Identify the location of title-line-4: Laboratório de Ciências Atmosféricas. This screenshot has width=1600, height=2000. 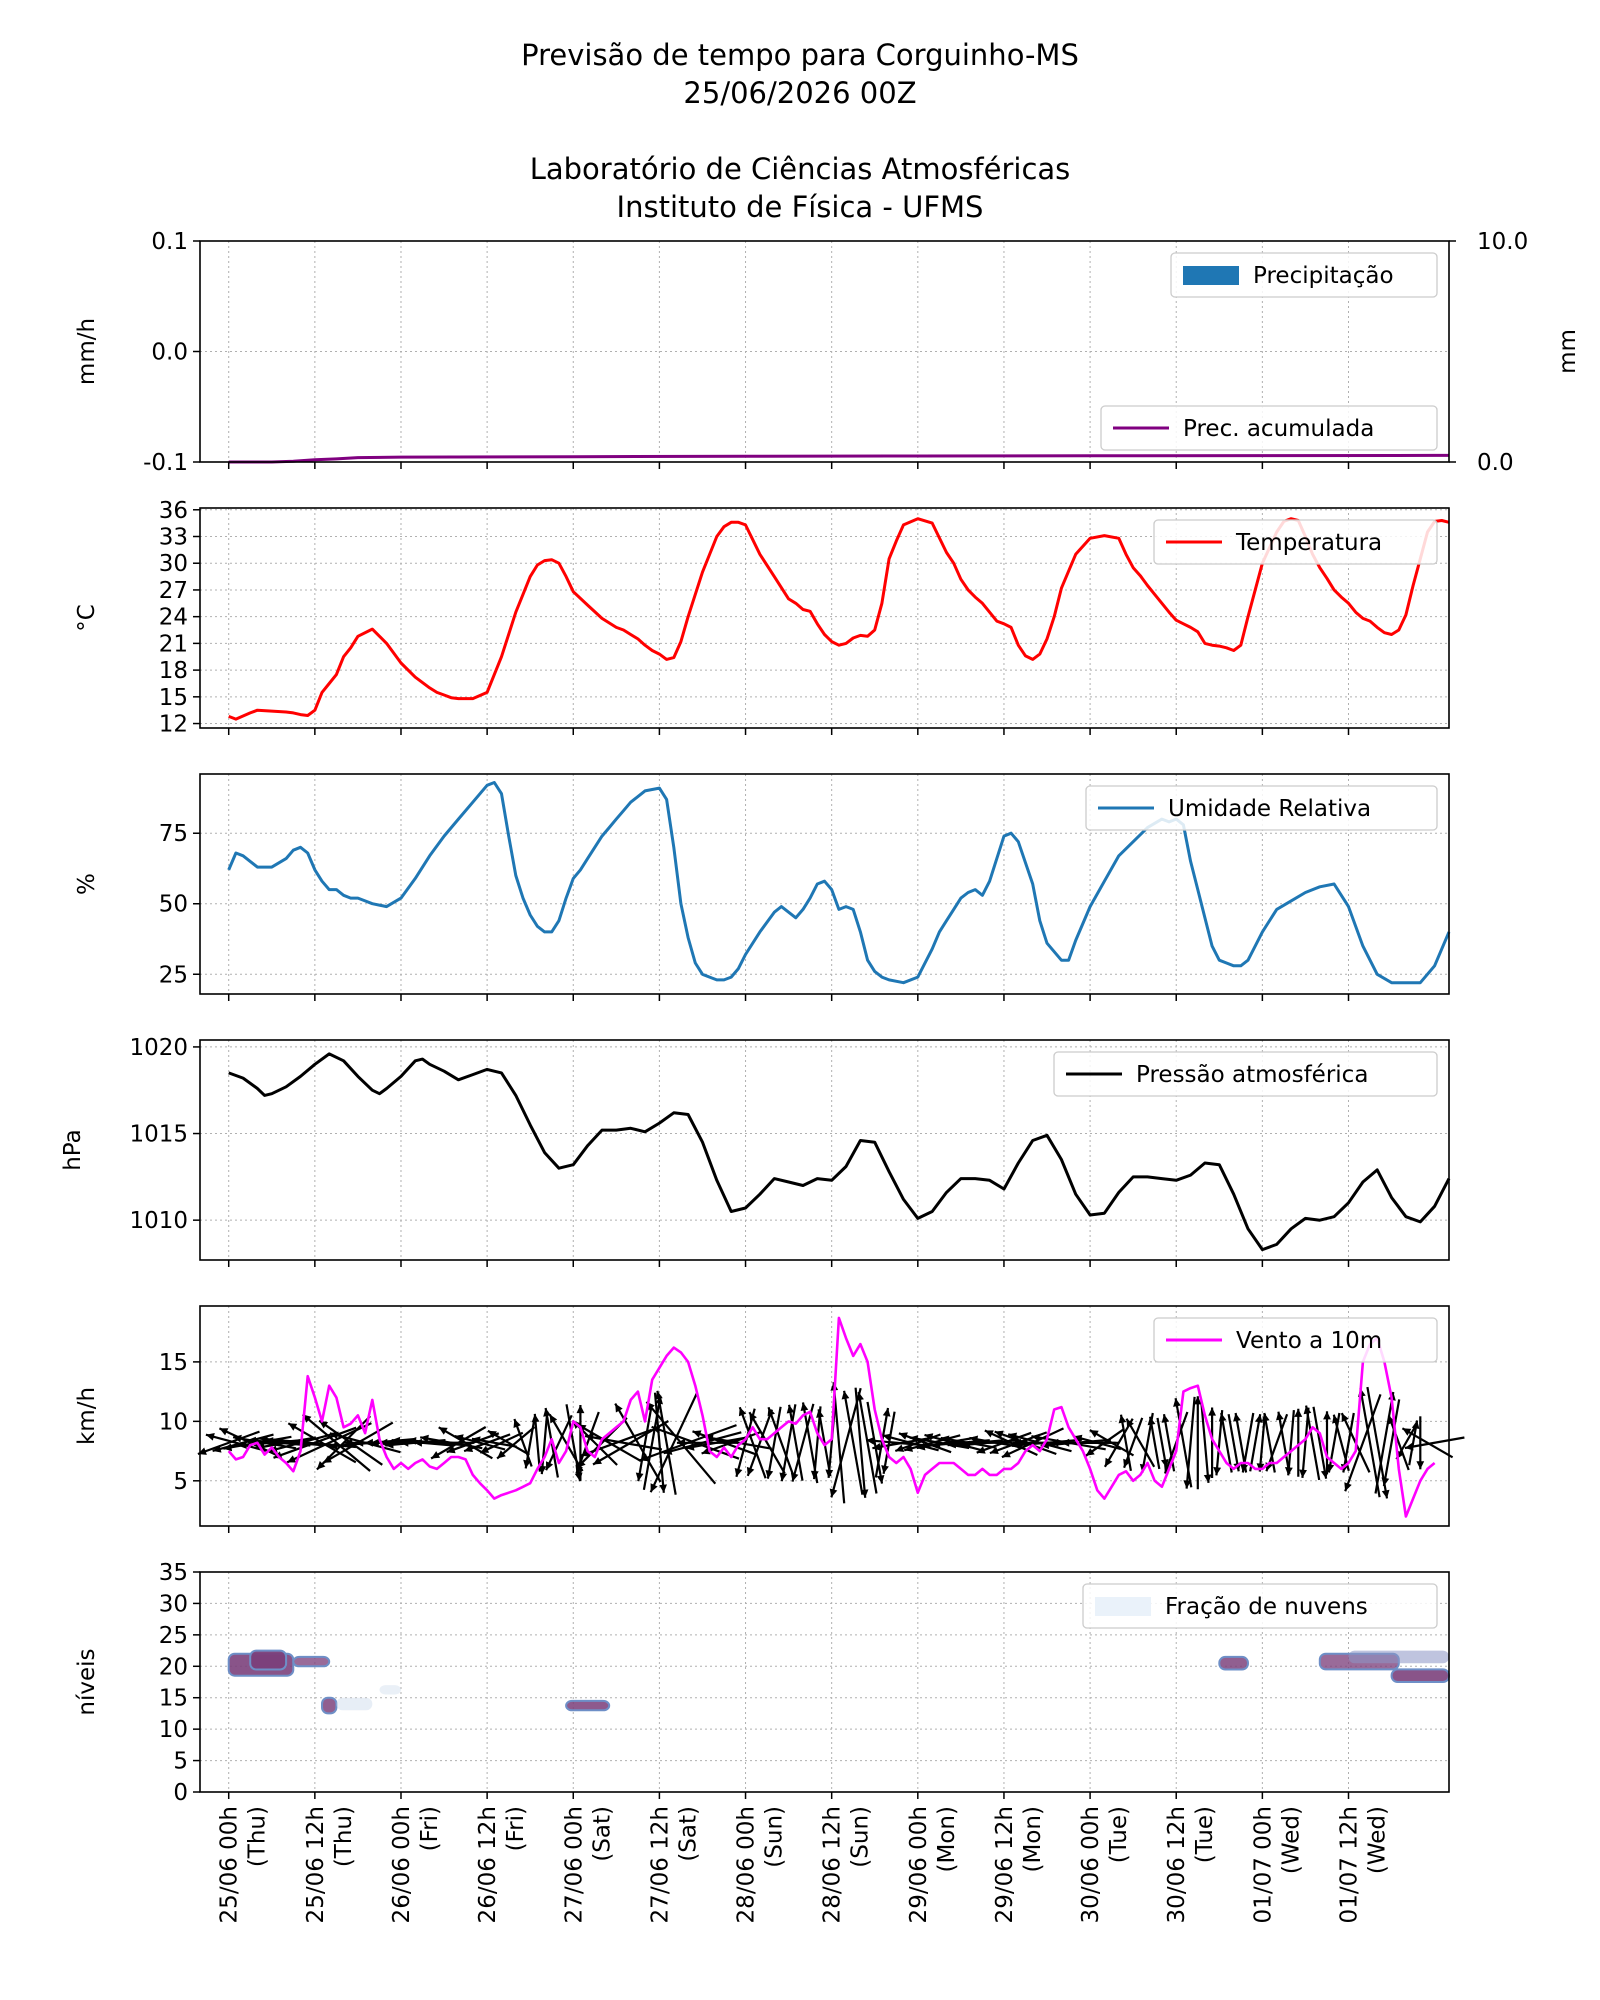
(800, 169).